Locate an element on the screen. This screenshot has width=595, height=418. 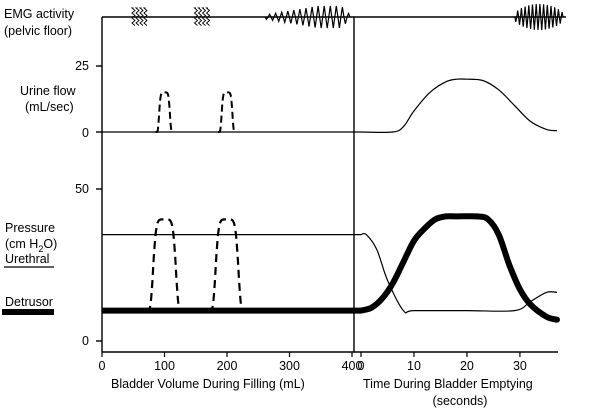
flow-tick-bottom: 0 is located at coordinates (85, 133).